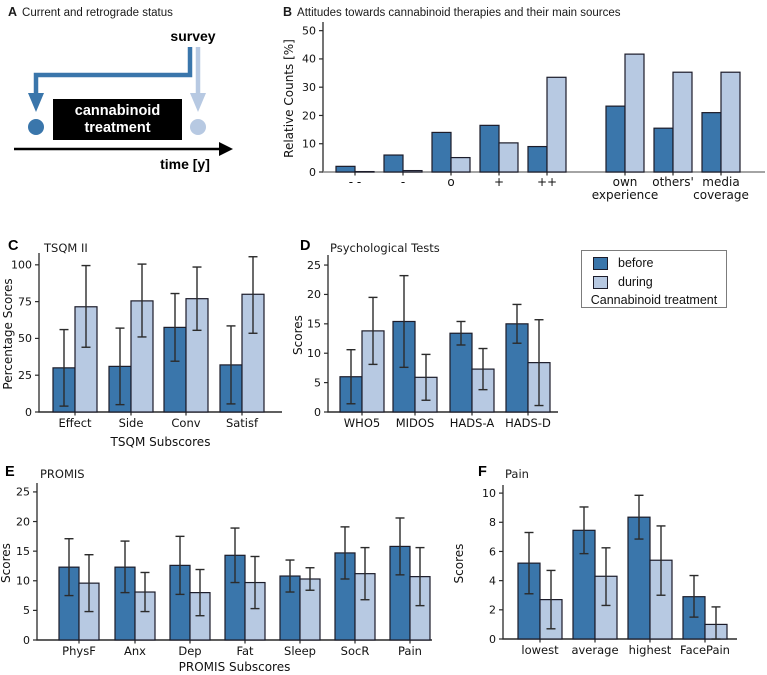  Describe the element at coordinates (415, 423) in the screenshot. I see `x-category-label: MIDOS` at that location.